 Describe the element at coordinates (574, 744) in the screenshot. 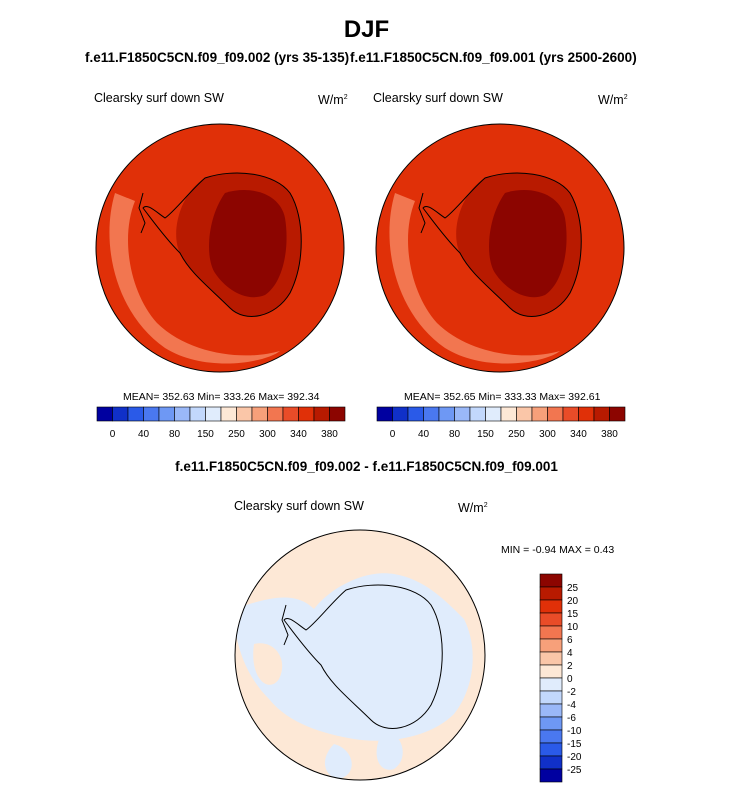

I see `colorbar-tick-label: -15` at that location.